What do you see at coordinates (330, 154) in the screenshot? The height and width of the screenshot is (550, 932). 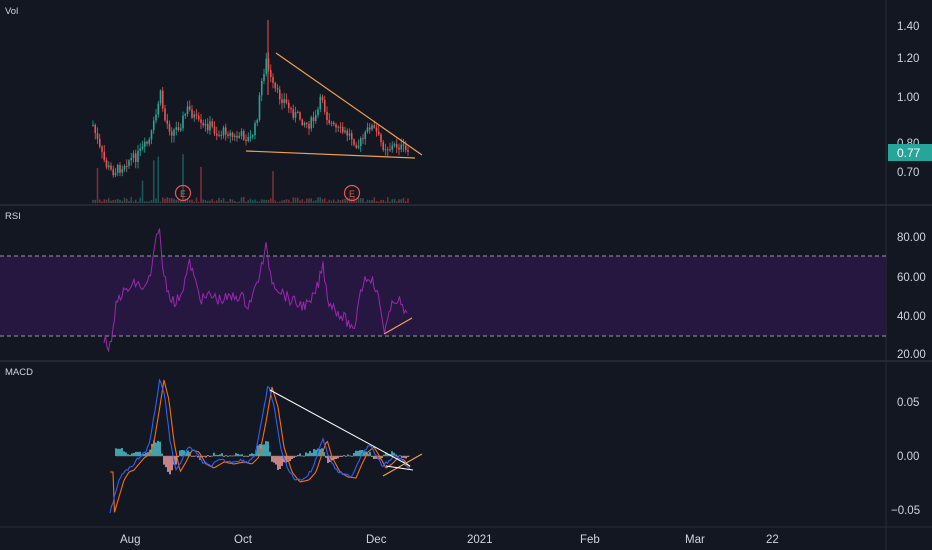 I see `price-lower-trendline` at bounding box center [330, 154].